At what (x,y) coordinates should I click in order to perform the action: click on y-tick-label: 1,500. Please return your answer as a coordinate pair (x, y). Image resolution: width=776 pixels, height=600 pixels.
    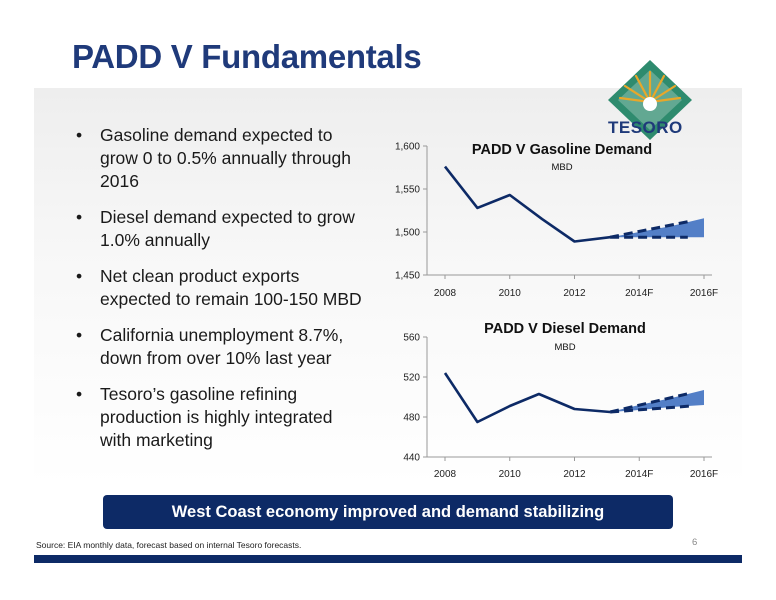
    Looking at the image, I should click on (407, 233).